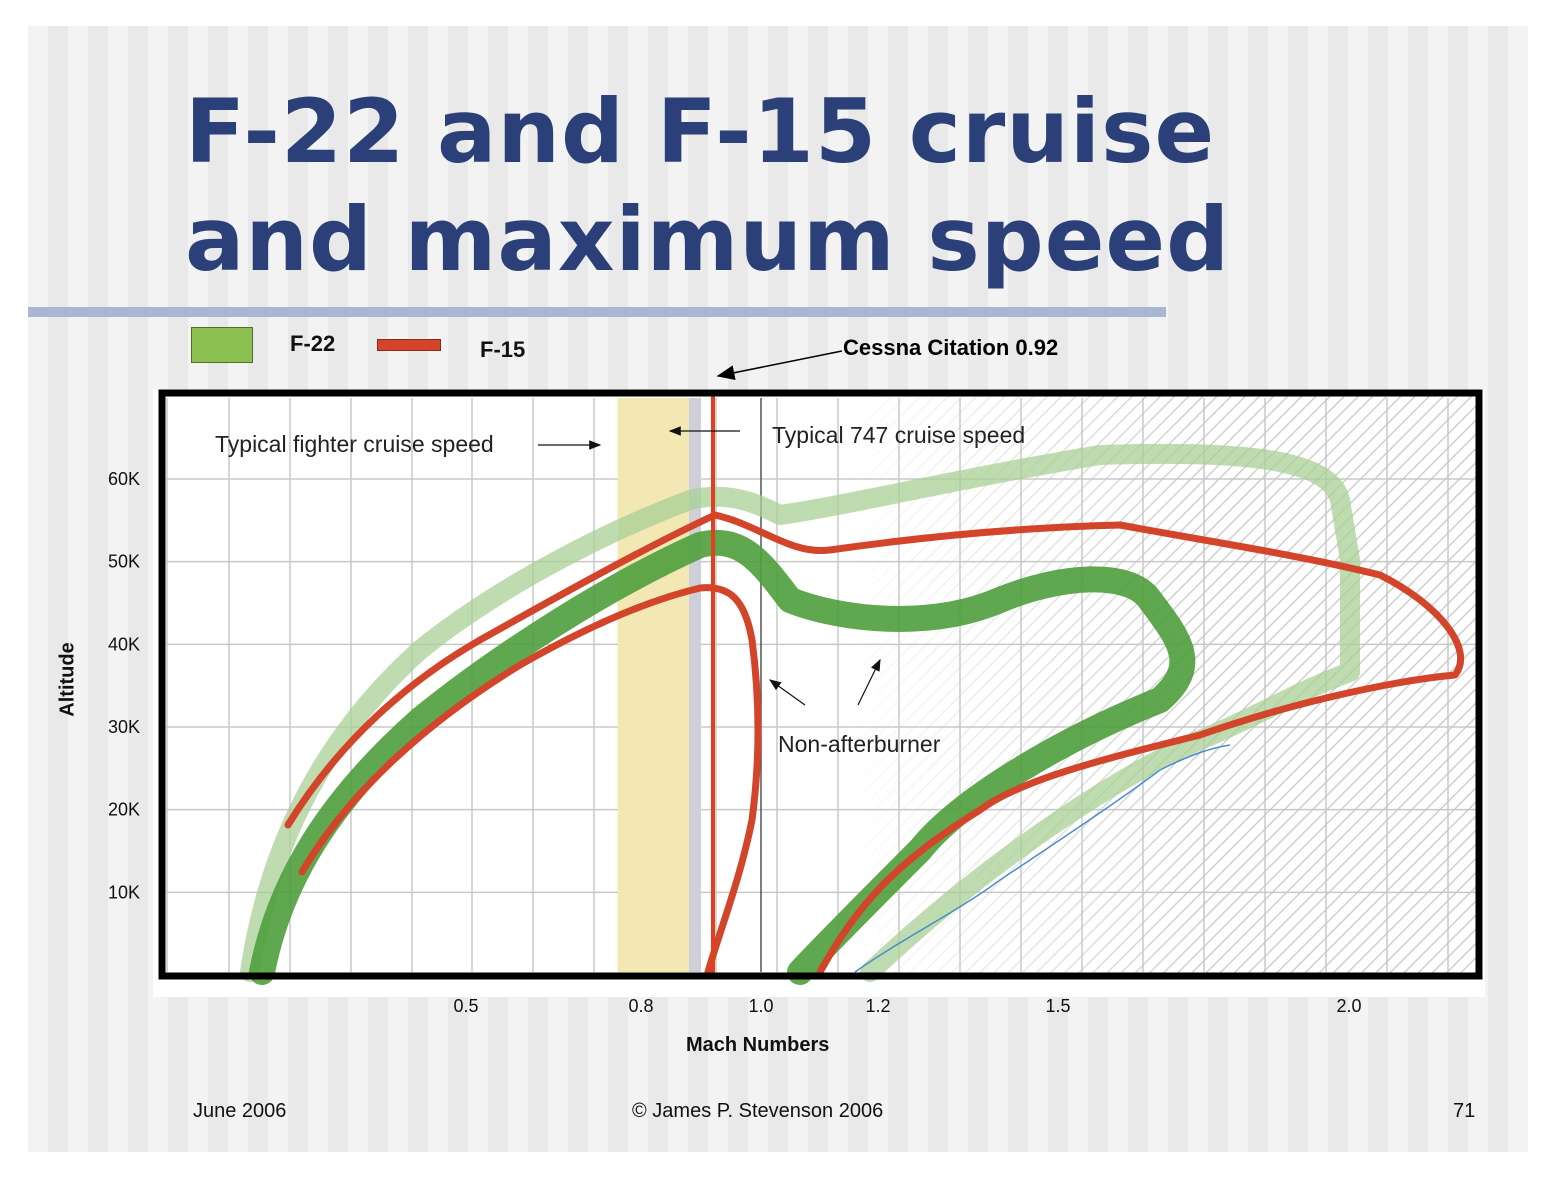 The height and width of the screenshot is (1188, 1562). What do you see at coordinates (653, 685) in the screenshot?
I see `fighter-cruise-band` at bounding box center [653, 685].